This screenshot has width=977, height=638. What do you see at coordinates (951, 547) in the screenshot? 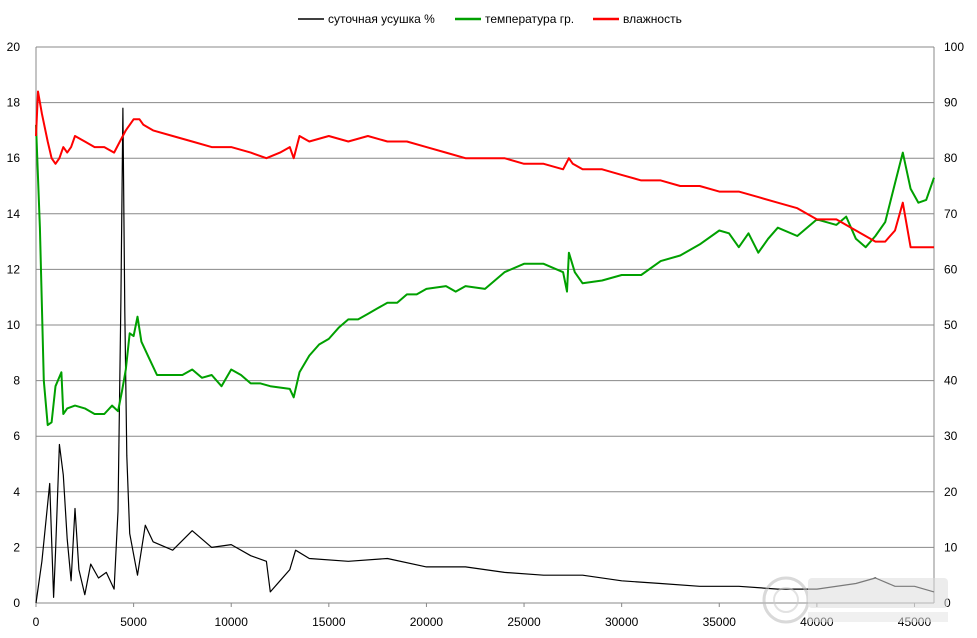
I see `y-right-tick-label: 10` at bounding box center [951, 547].